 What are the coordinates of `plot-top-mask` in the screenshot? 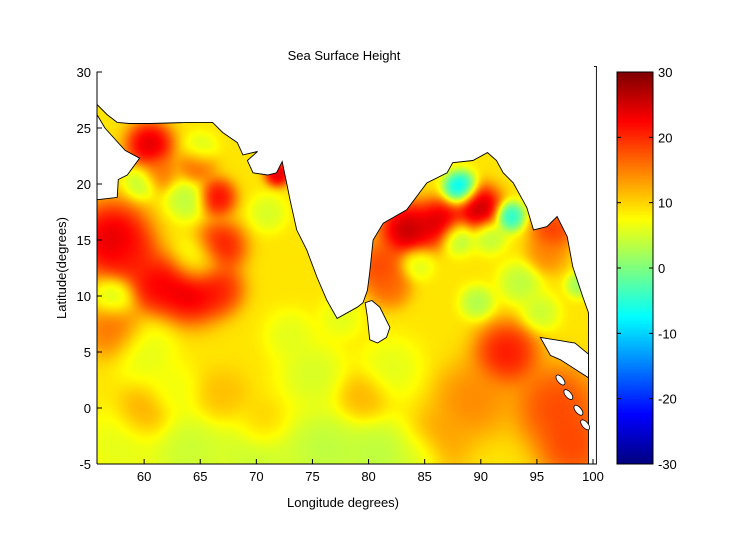 It's located at (345, 67).